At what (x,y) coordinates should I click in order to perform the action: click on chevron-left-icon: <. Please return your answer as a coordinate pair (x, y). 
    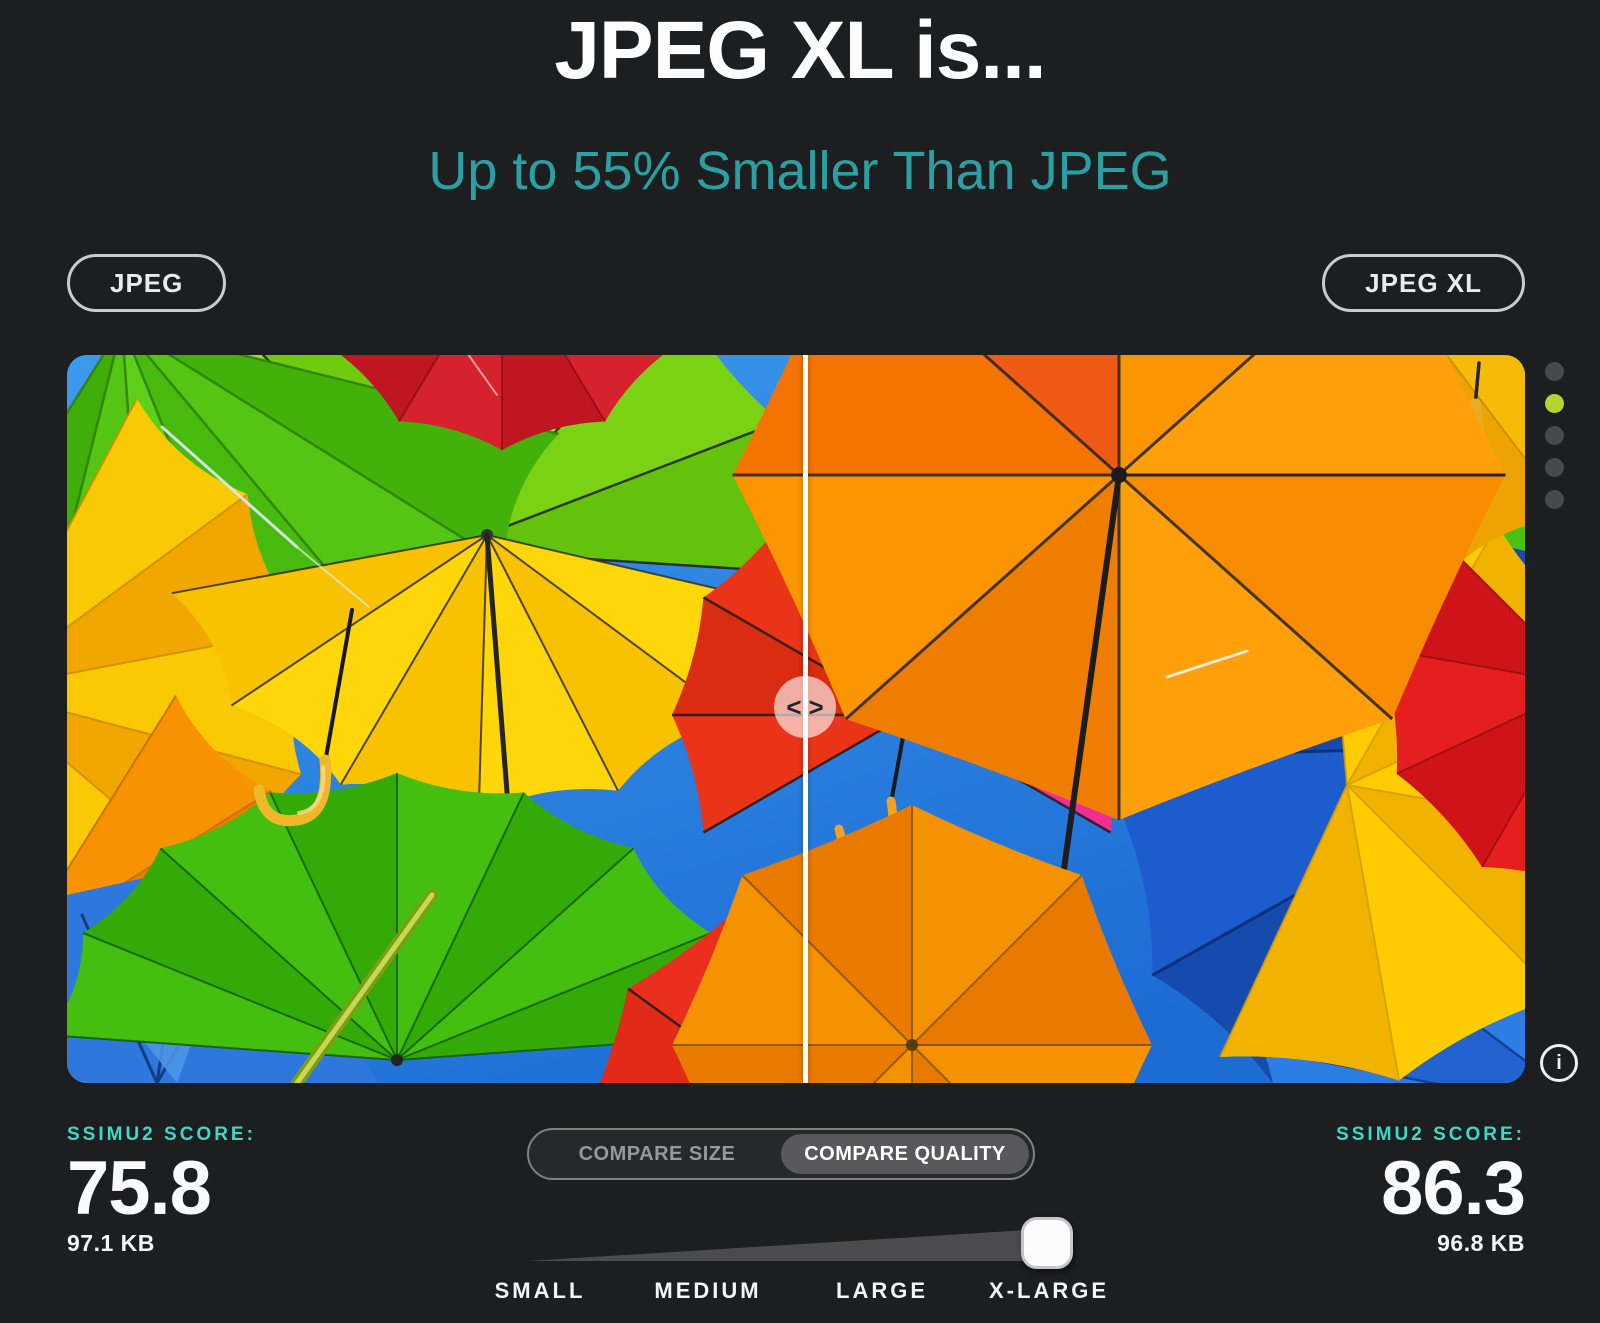
    Looking at the image, I should click on (794, 707).